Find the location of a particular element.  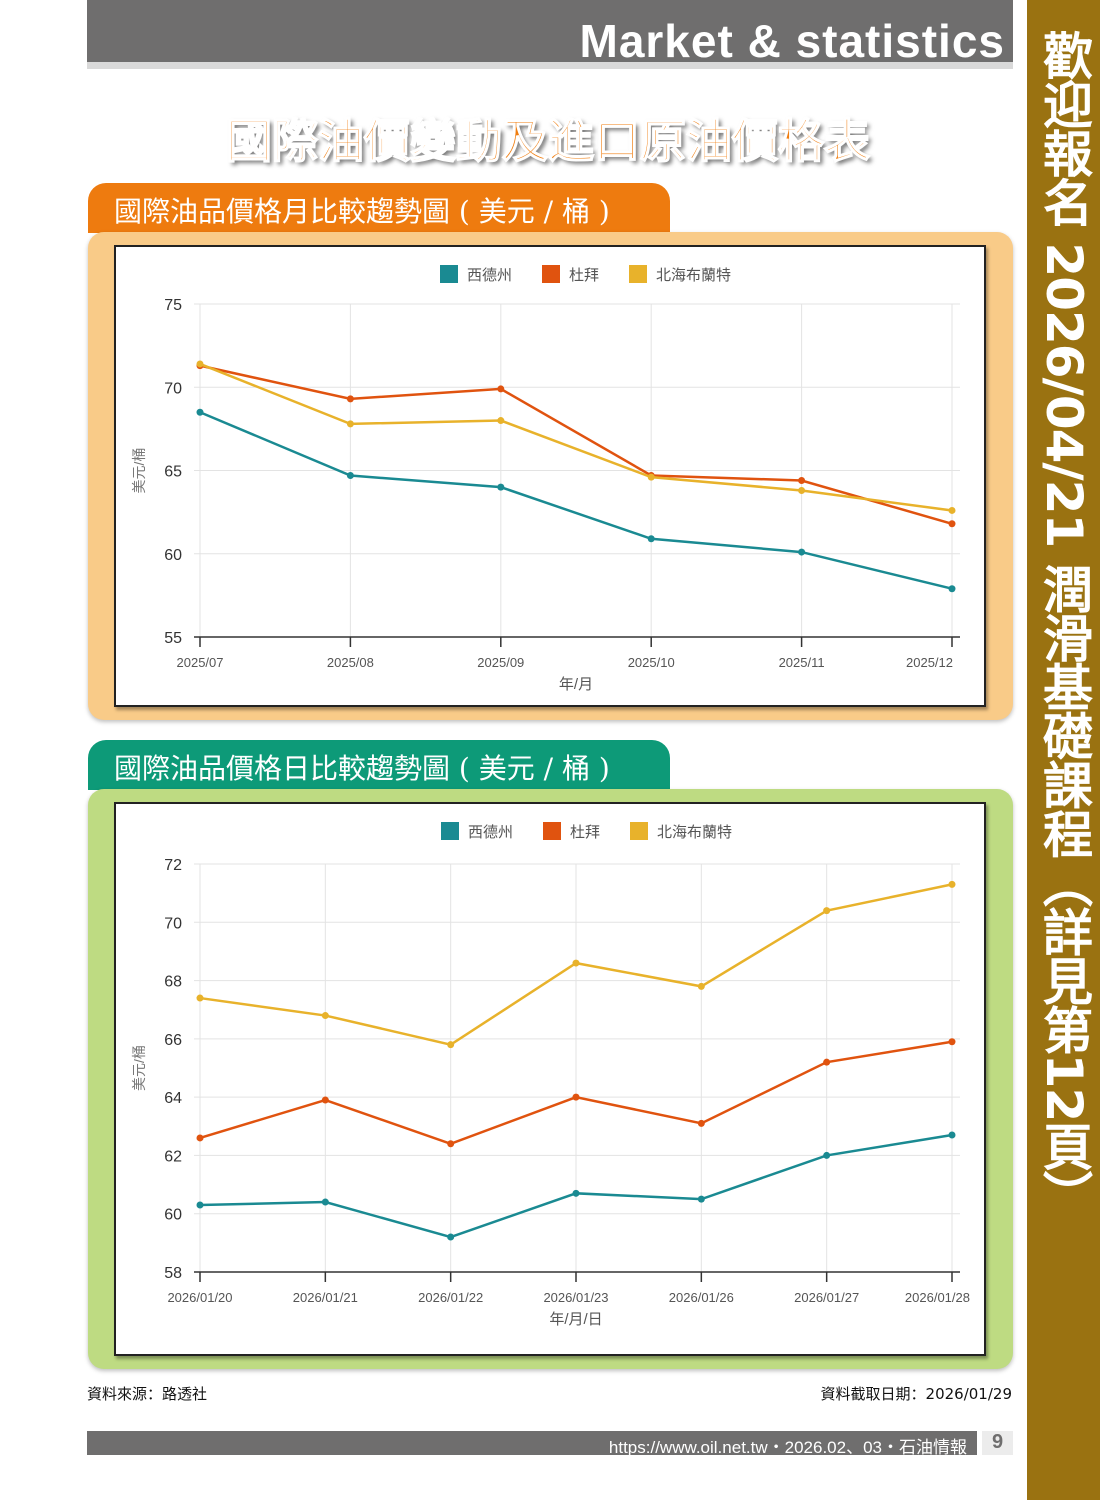

data-source: 資料來源：路透社 is located at coordinates (147, 1394).